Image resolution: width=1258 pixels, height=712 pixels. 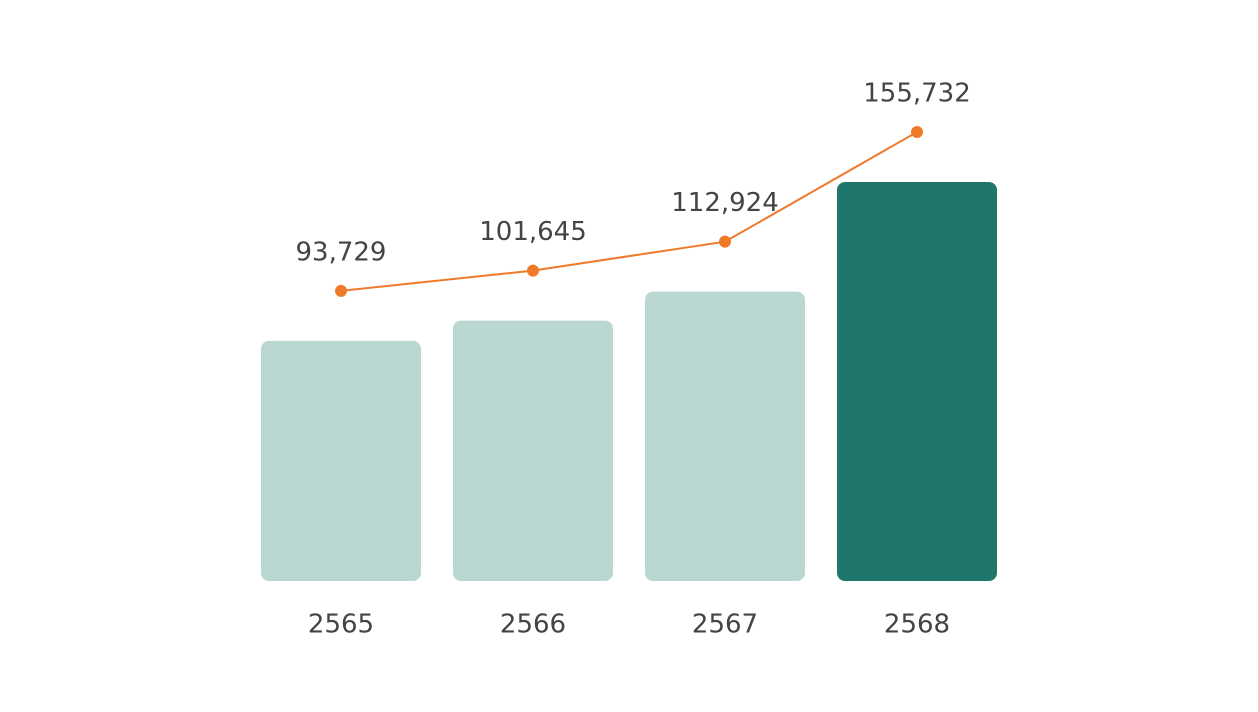 What do you see at coordinates (533, 232) in the screenshot?
I see `data-label: 101,645` at bounding box center [533, 232].